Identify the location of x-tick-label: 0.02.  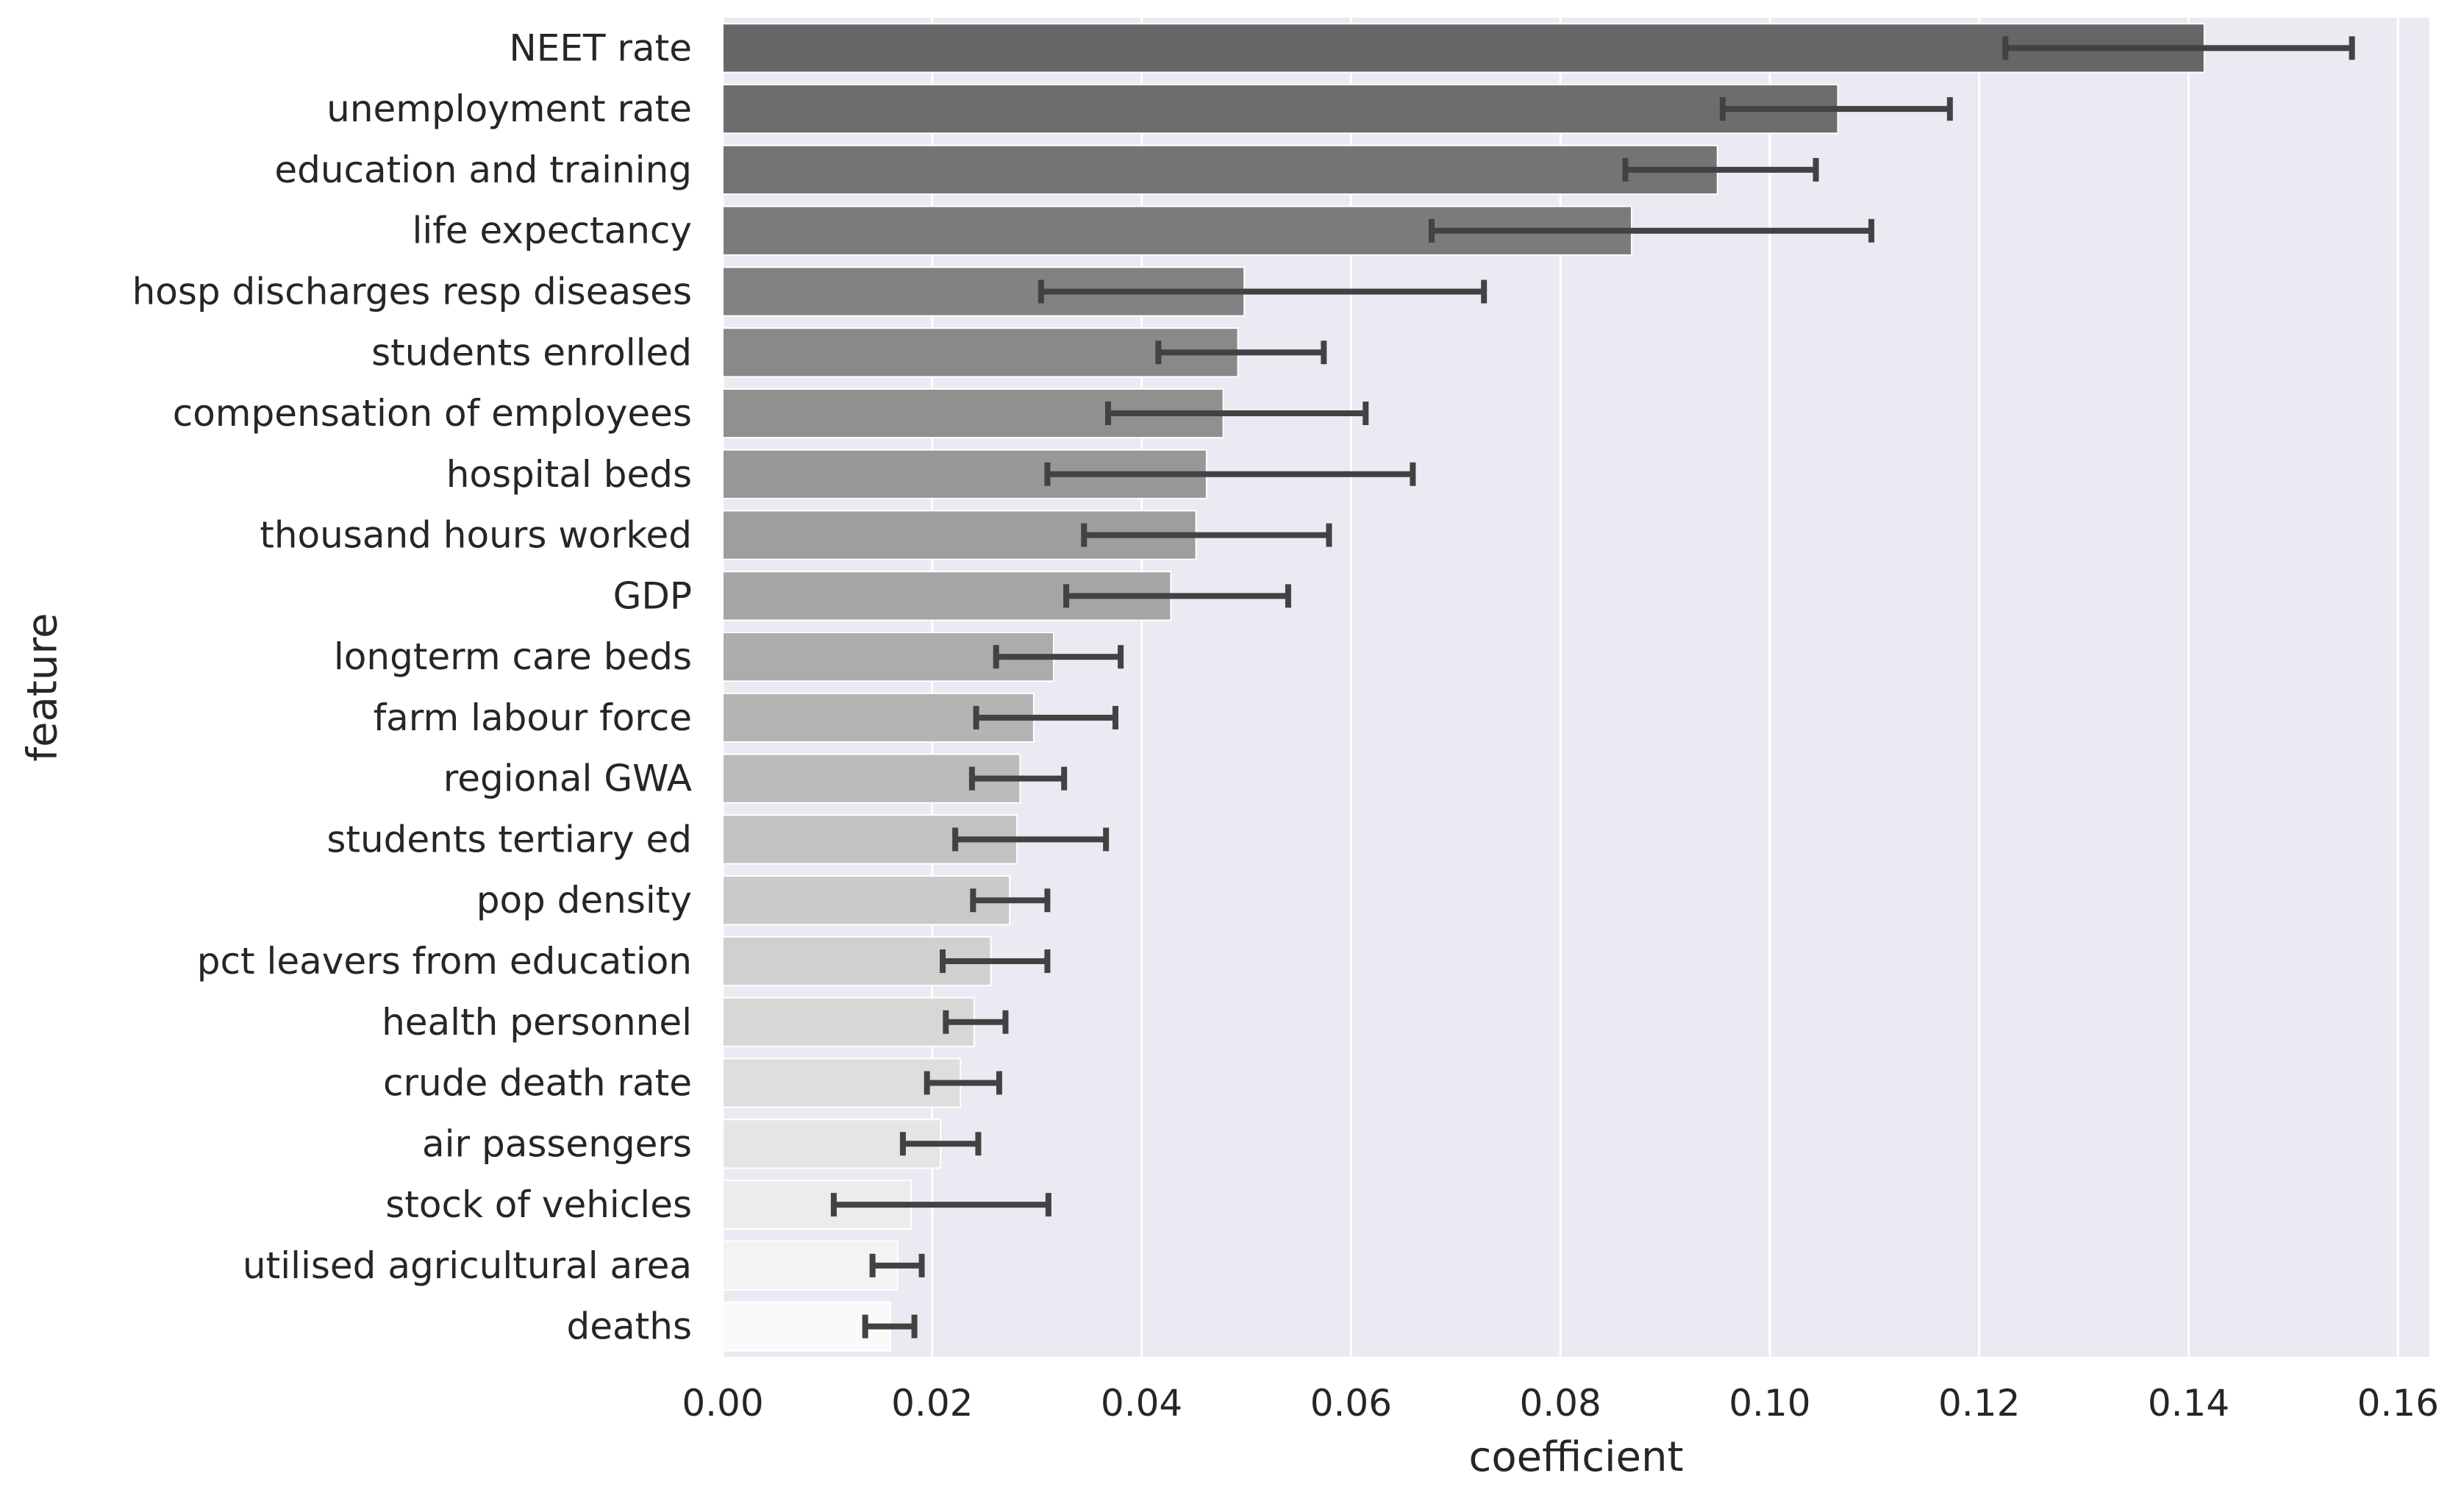
(932, 1403).